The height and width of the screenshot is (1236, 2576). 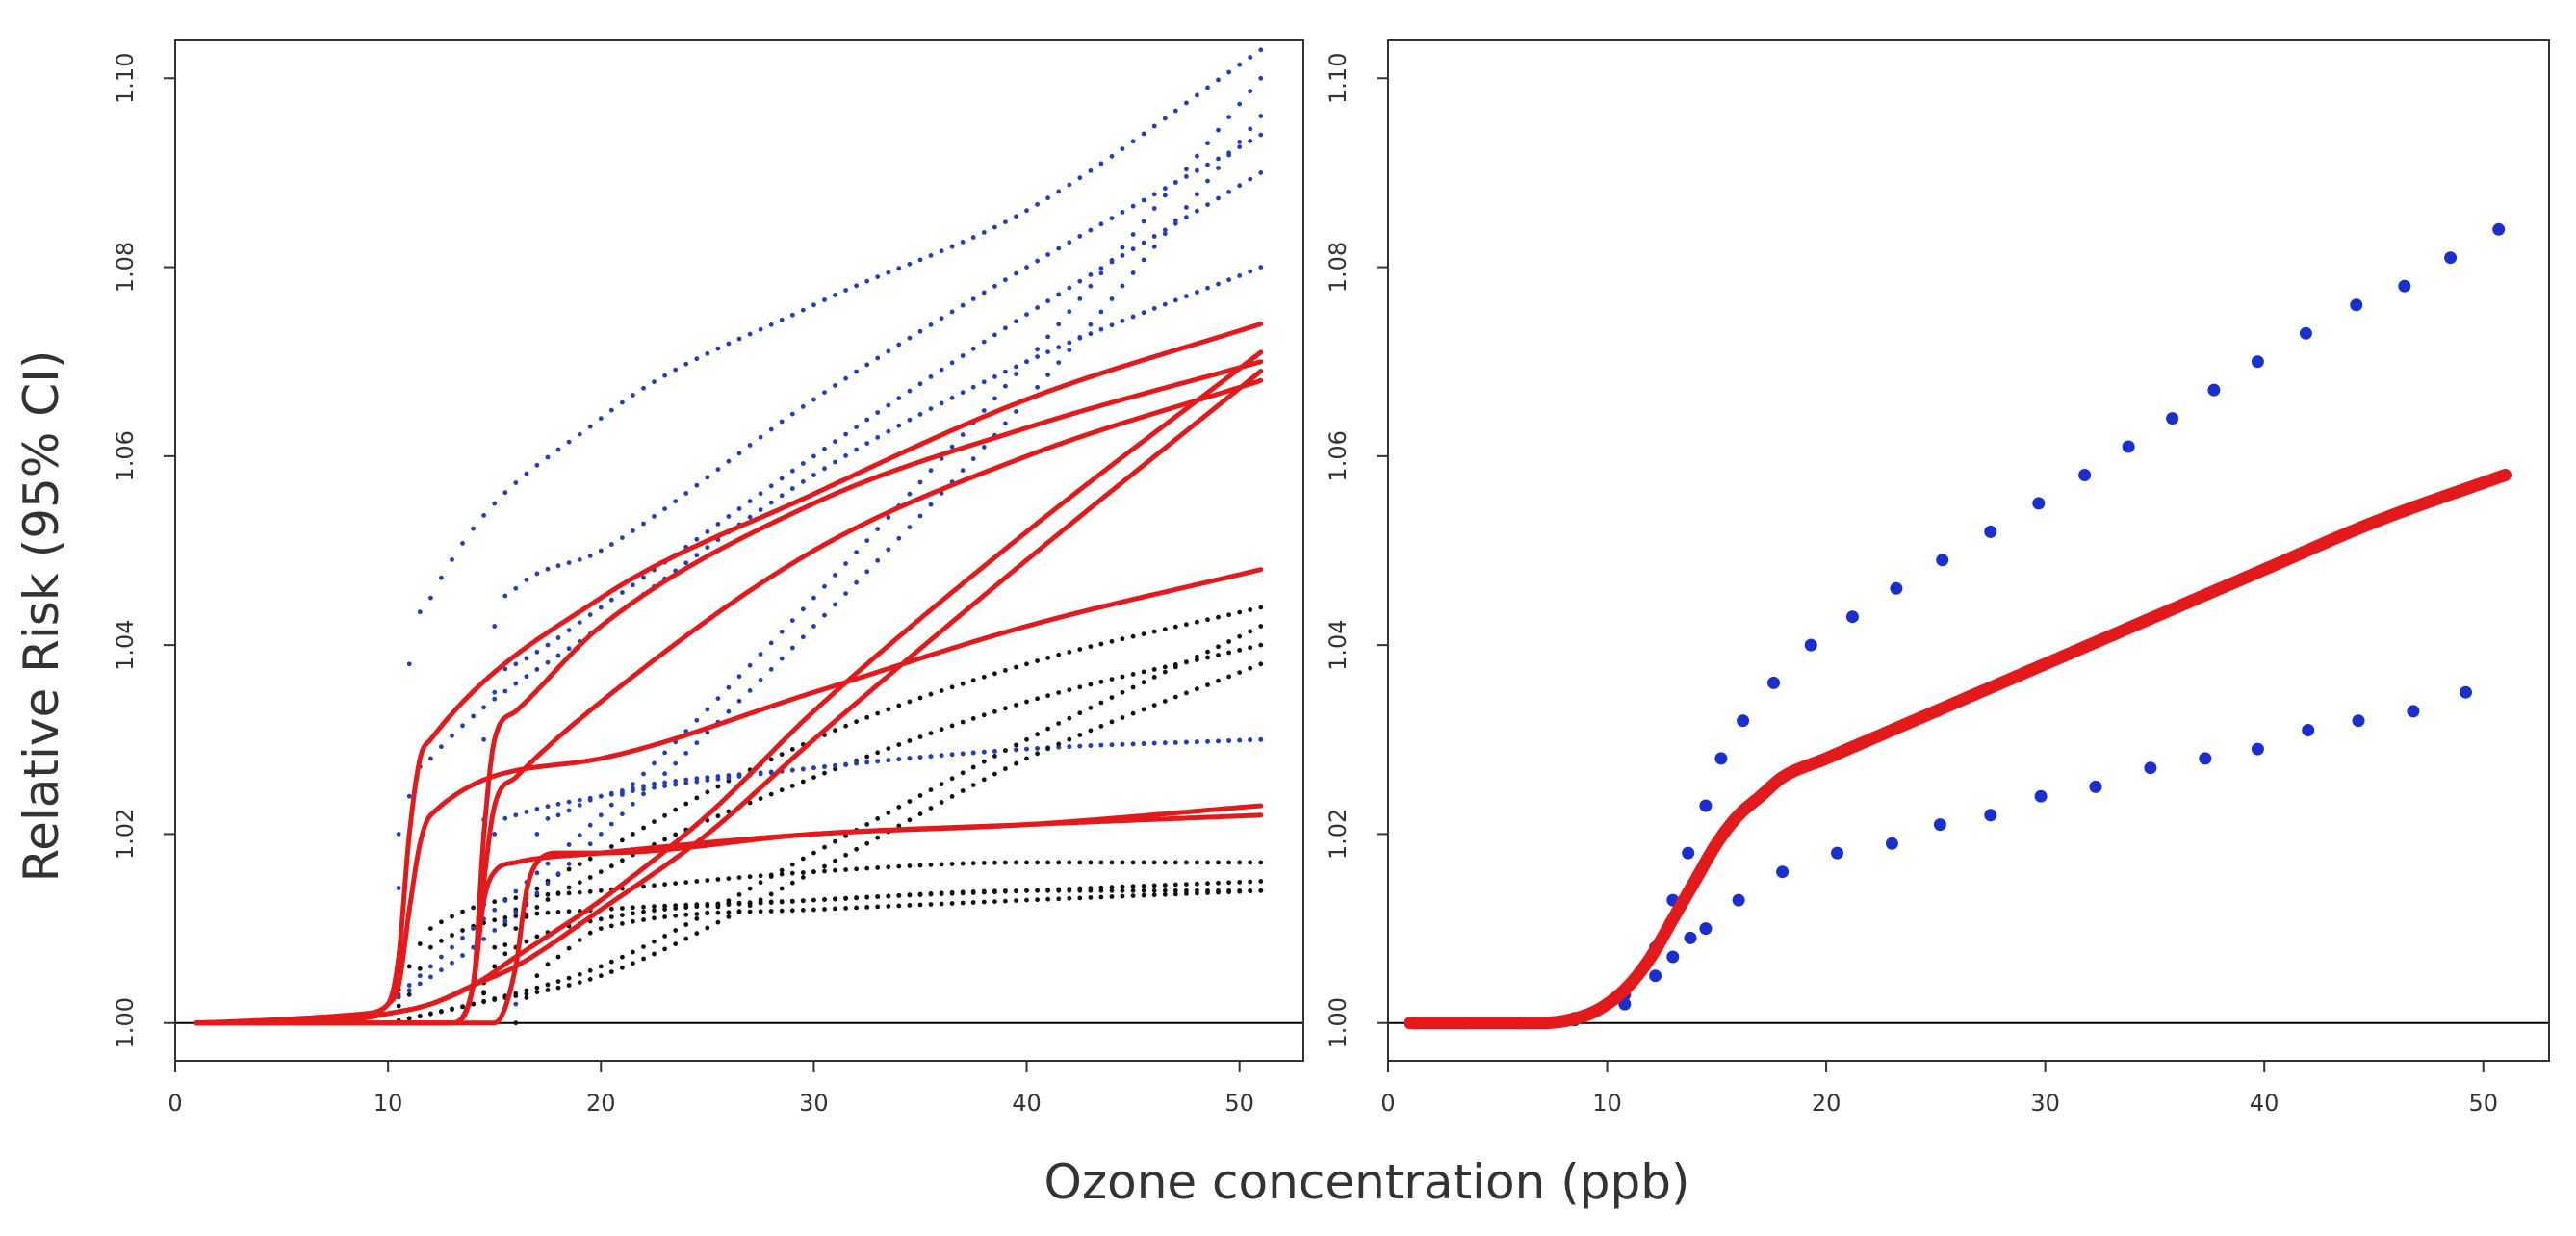 I want to click on lower-ci-series, so click(x=824, y=843).